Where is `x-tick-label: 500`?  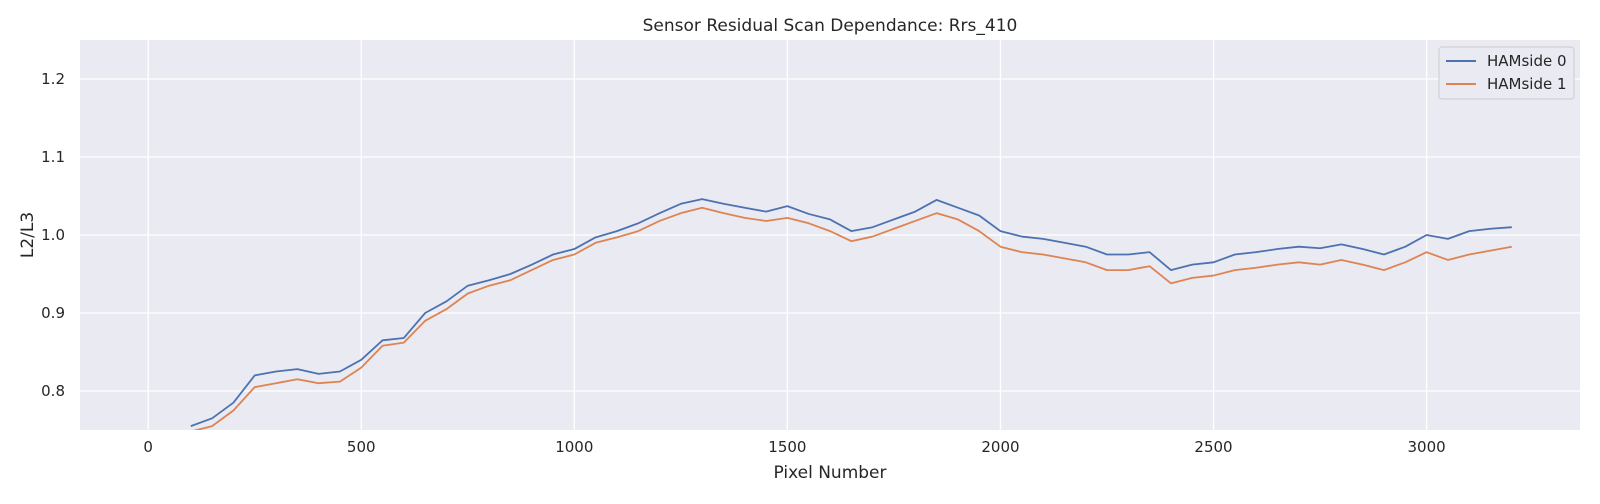
x-tick-label: 500 is located at coordinates (361, 447).